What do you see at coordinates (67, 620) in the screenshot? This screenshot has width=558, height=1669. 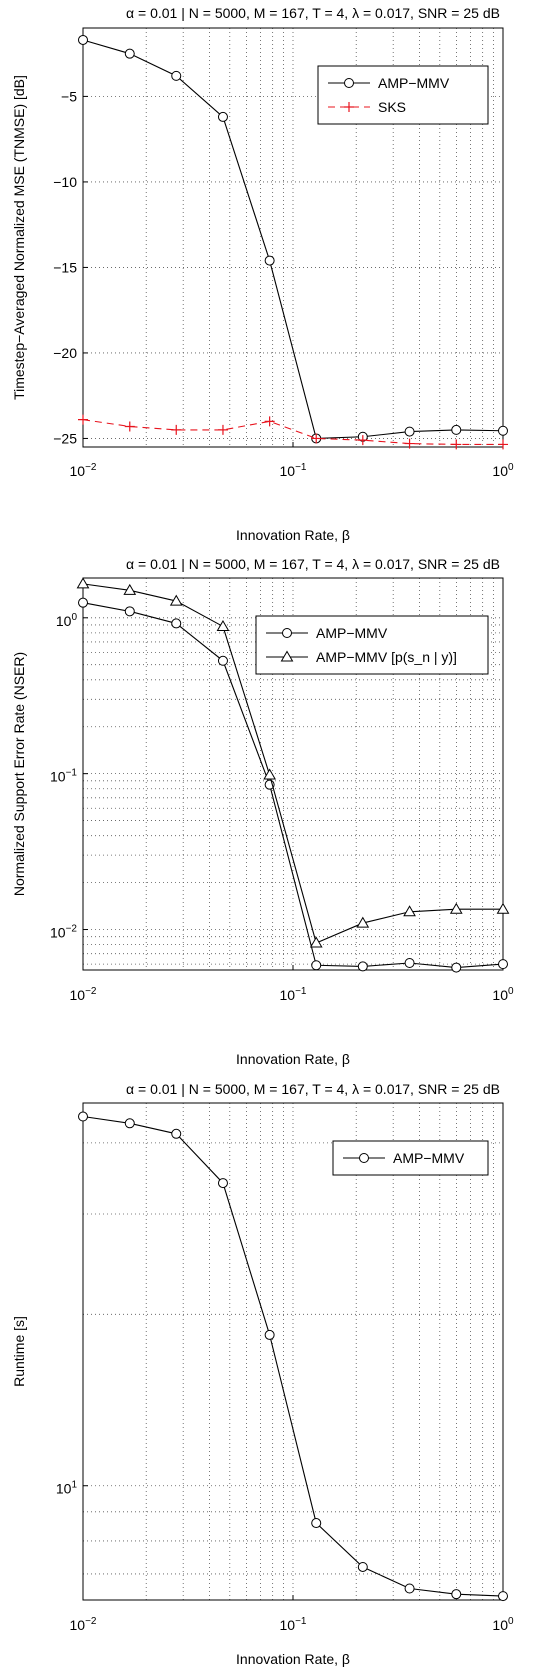 I see `y-tick-label: 10⁰` at bounding box center [67, 620].